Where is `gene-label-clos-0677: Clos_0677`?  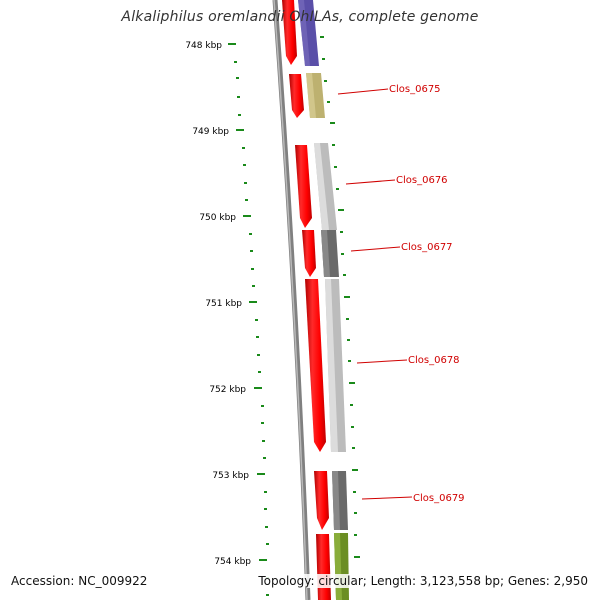
gene-label-clos-0677: Clos_0677 is located at coordinates (427, 247).